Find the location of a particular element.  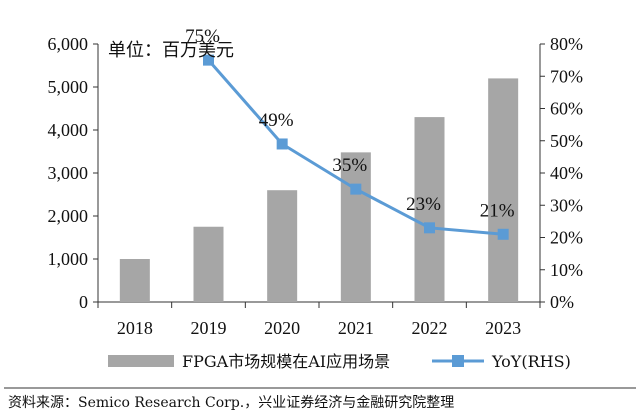

legend-bar-label: FPGA市场规模在AI应用场景 is located at coordinates (286, 361).